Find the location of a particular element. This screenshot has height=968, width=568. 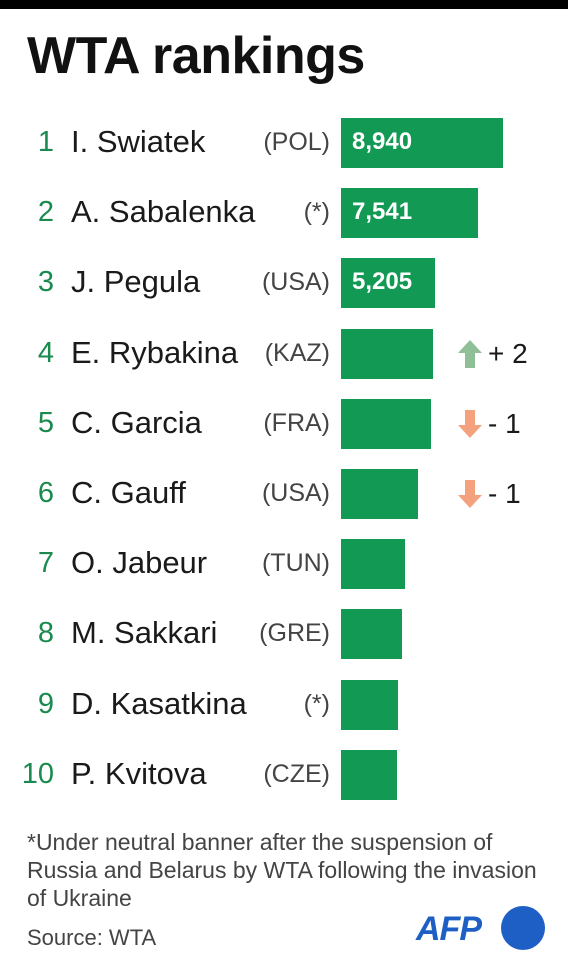

rank-number: 5 is located at coordinates (45, 422).